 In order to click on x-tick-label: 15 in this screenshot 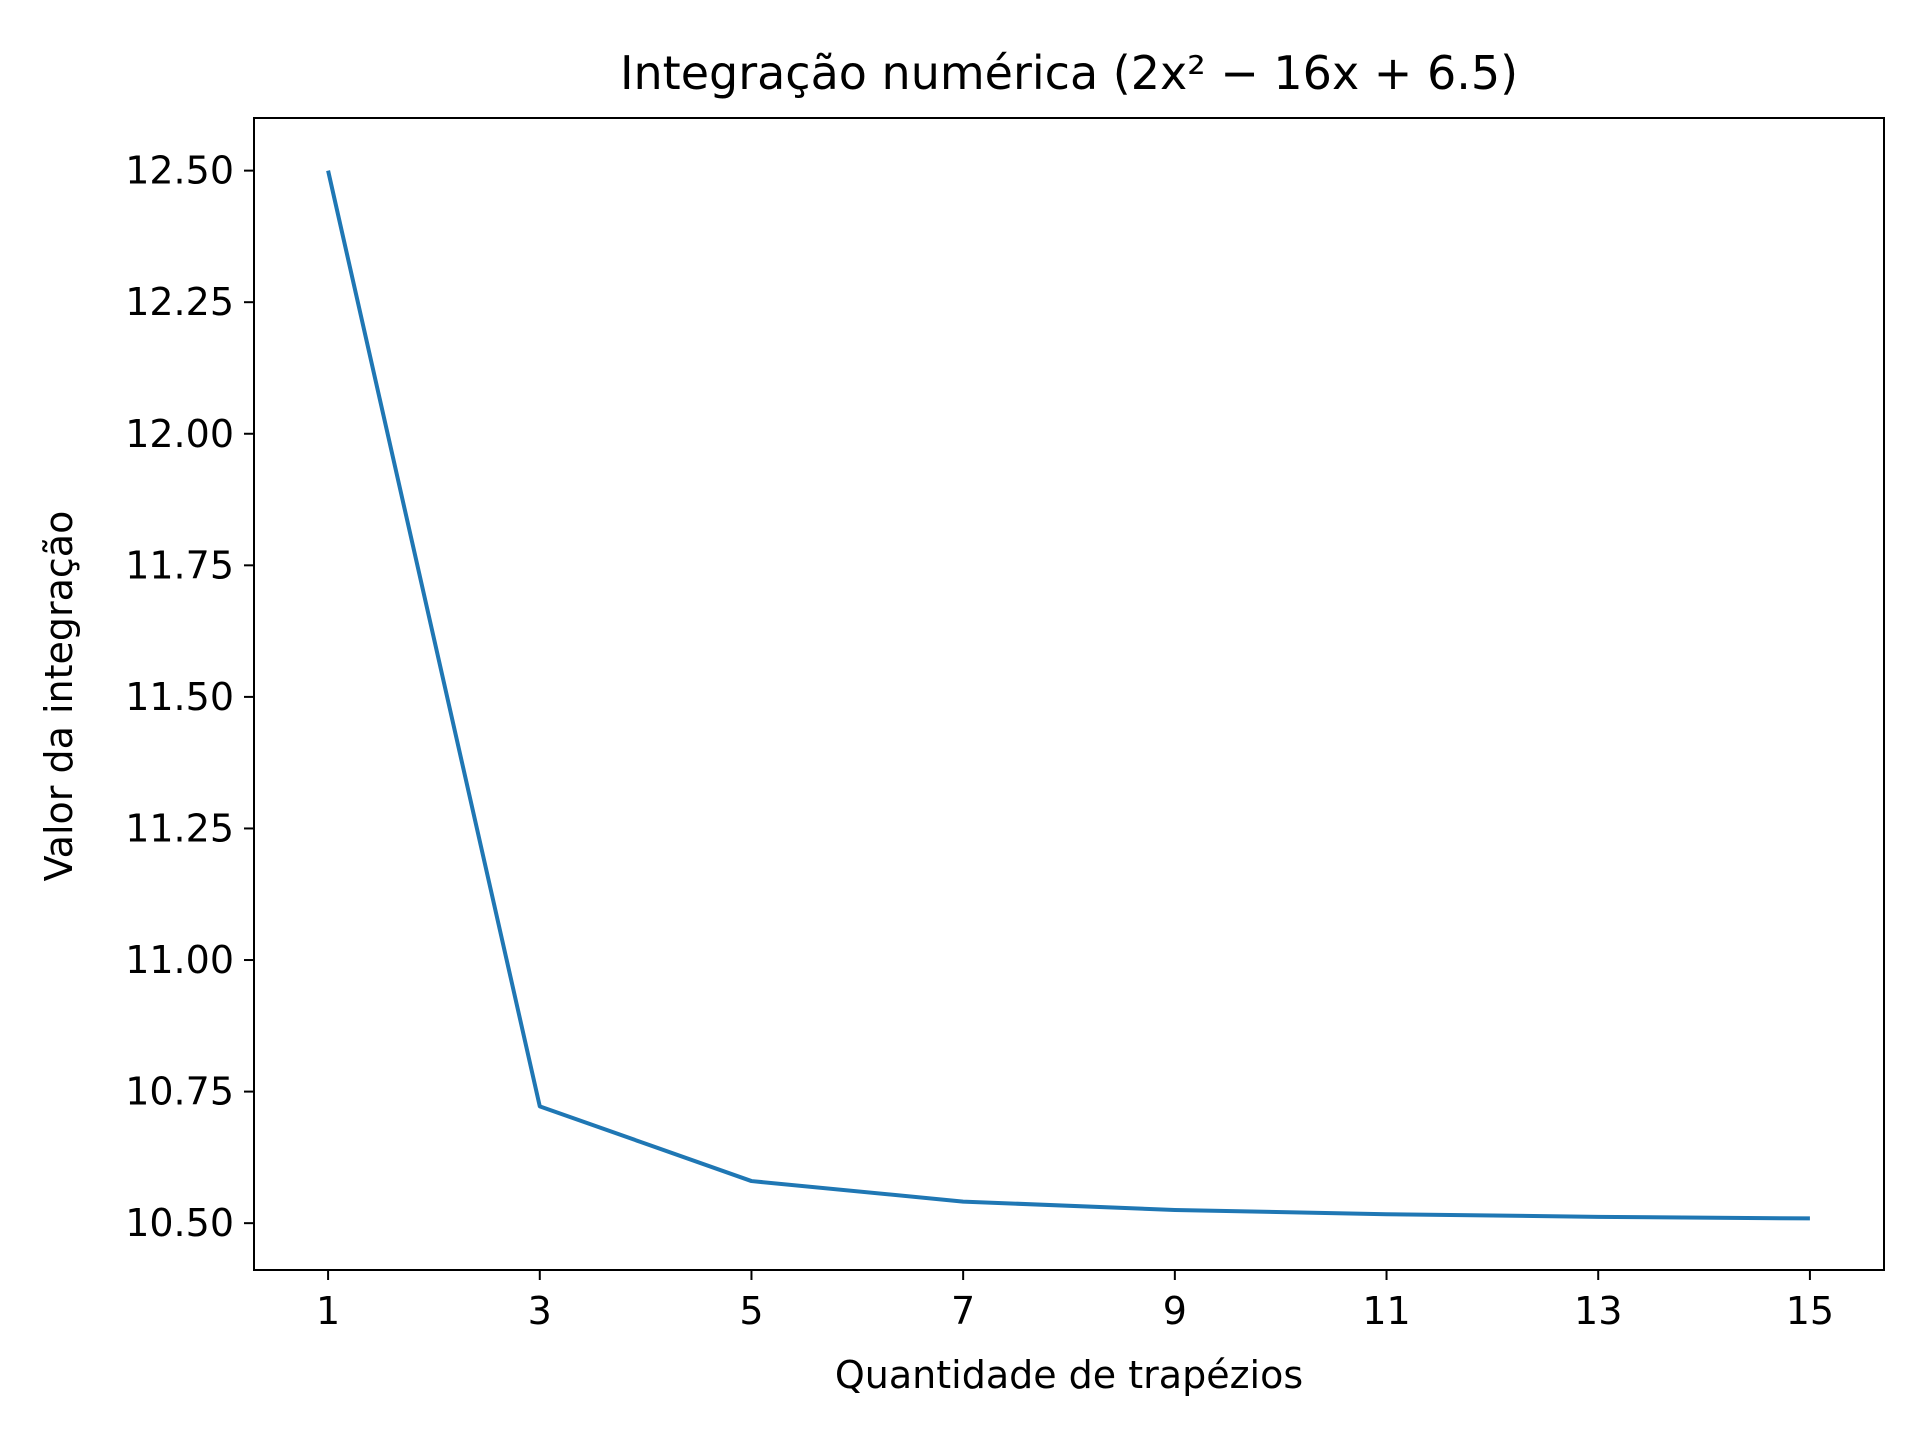, I will do `click(1810, 1311)`.